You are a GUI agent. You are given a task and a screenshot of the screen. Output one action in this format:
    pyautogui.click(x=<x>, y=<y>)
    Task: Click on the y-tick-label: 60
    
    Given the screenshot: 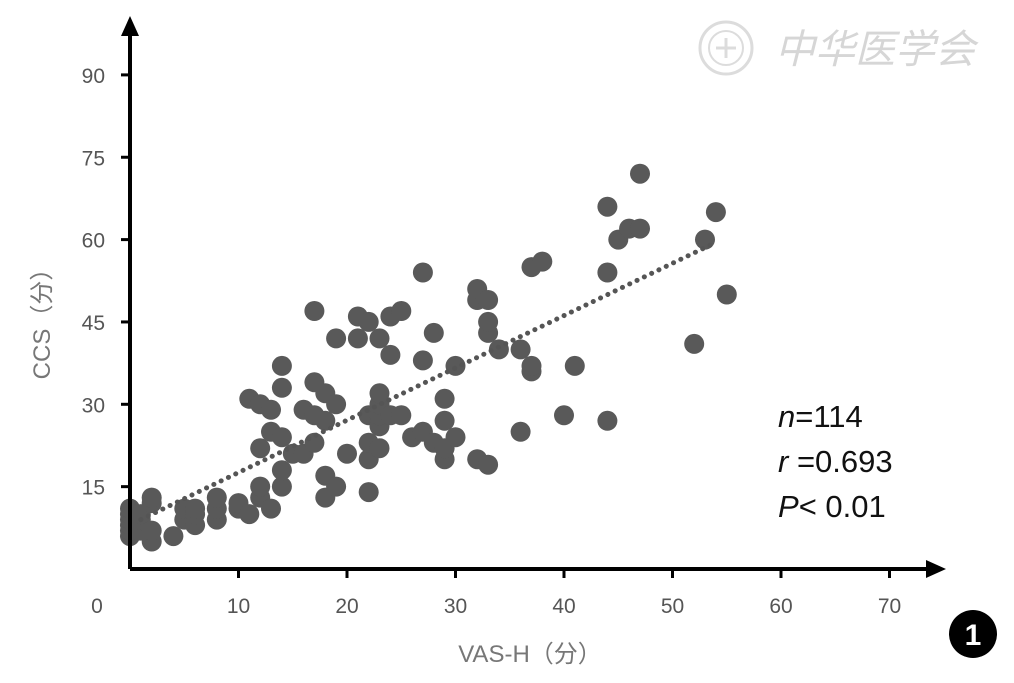 What is the action you would take?
    pyautogui.click(x=93, y=241)
    